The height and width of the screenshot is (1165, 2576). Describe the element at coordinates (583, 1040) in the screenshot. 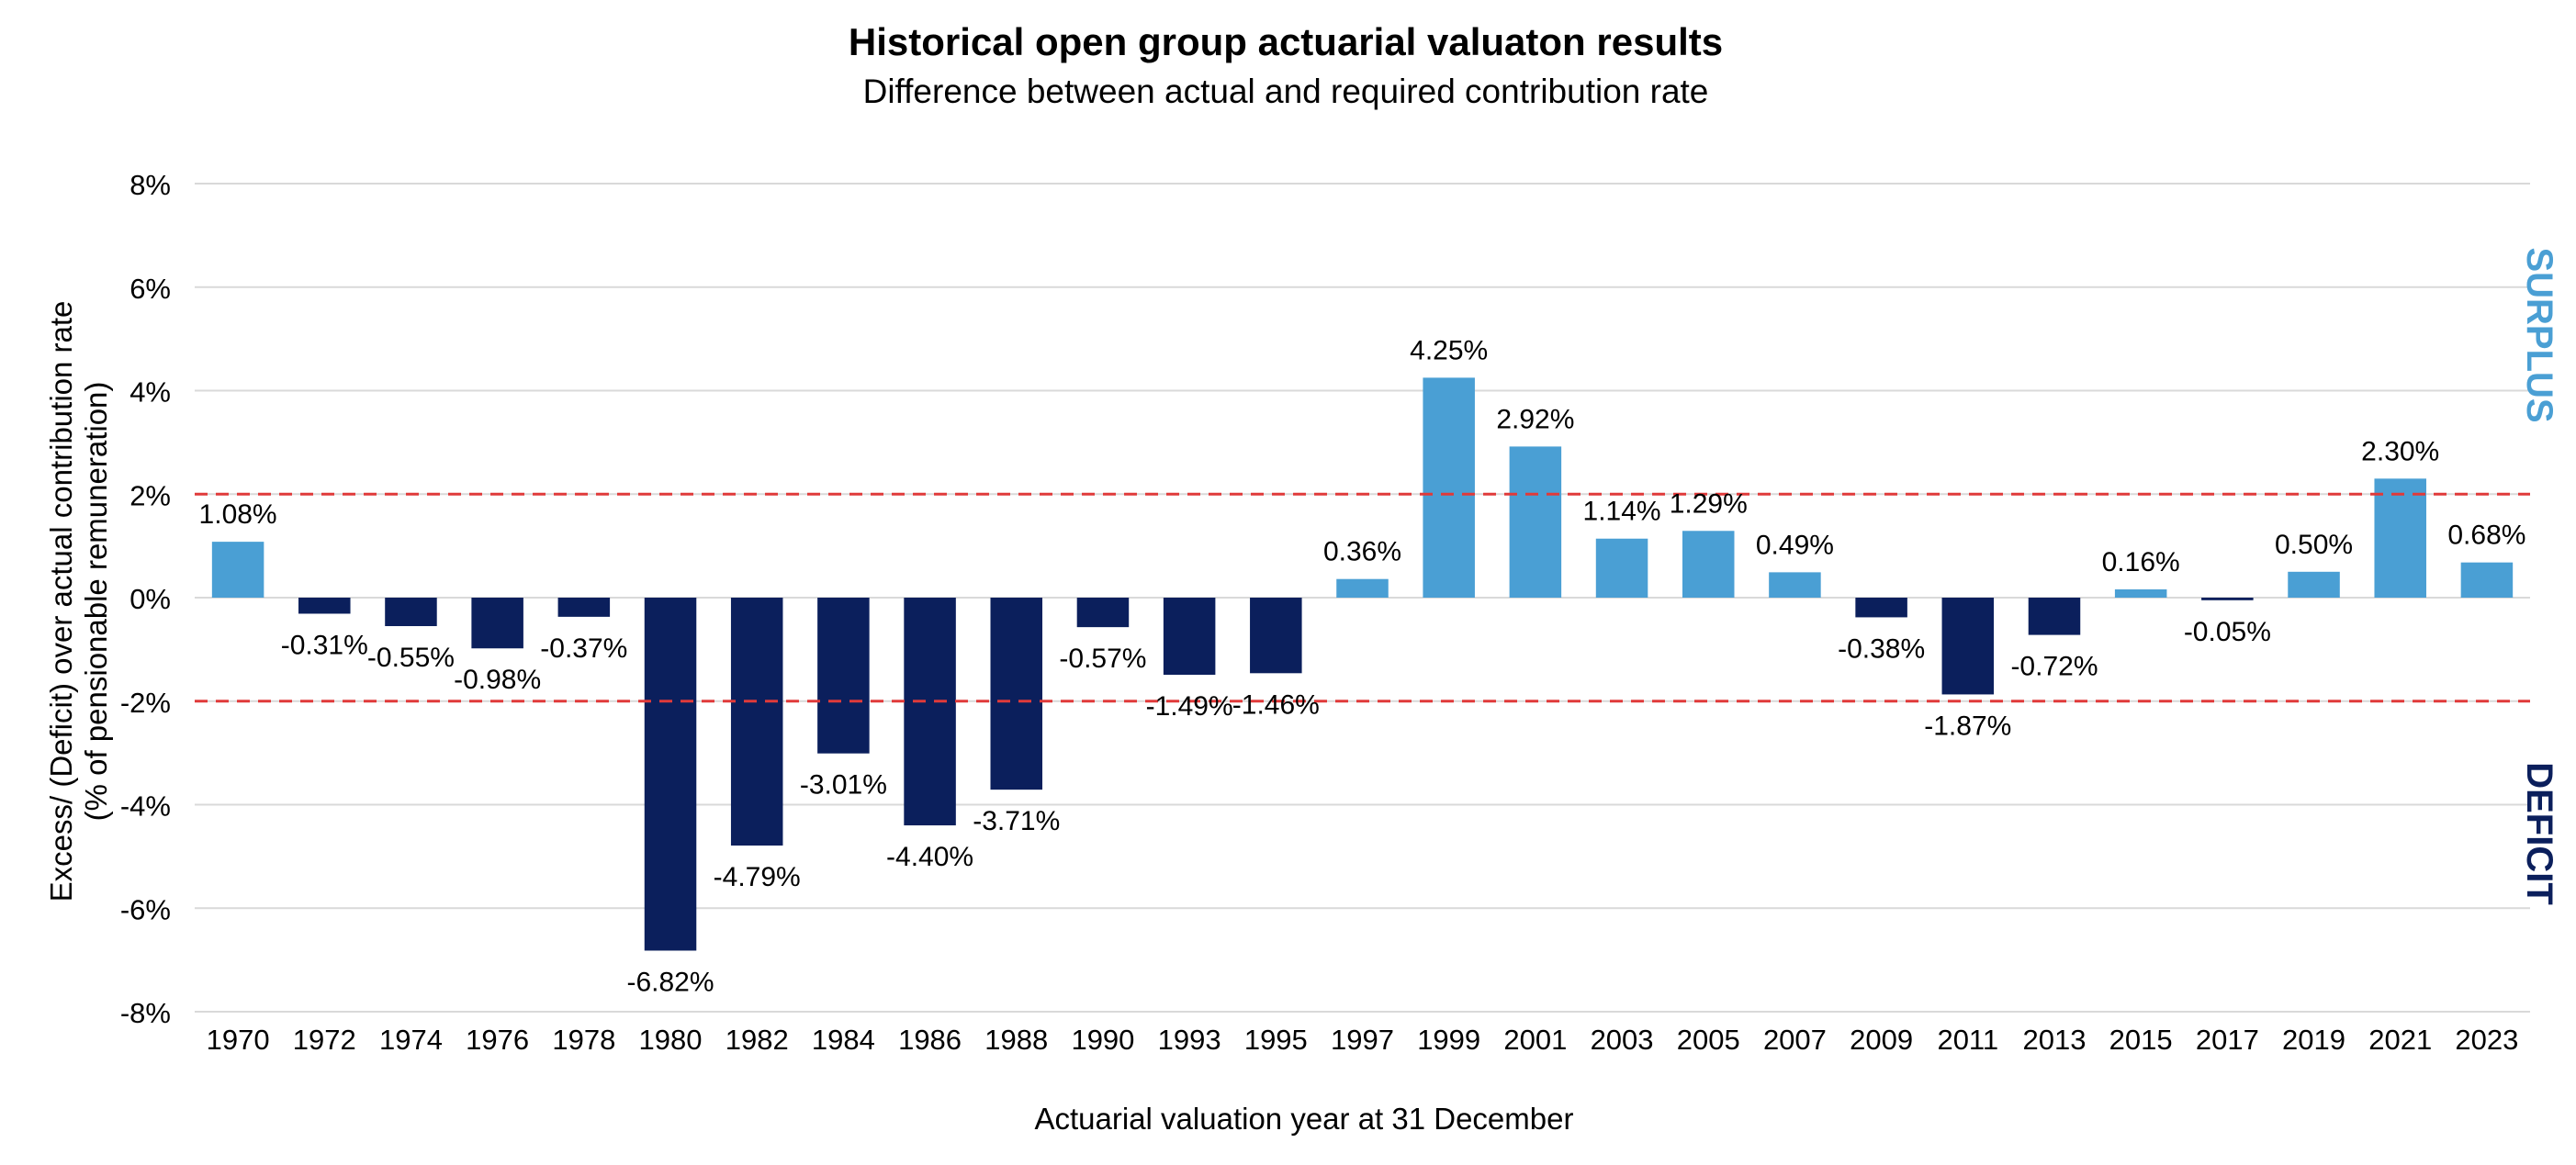

I see `x-tick-label: 1978` at that location.